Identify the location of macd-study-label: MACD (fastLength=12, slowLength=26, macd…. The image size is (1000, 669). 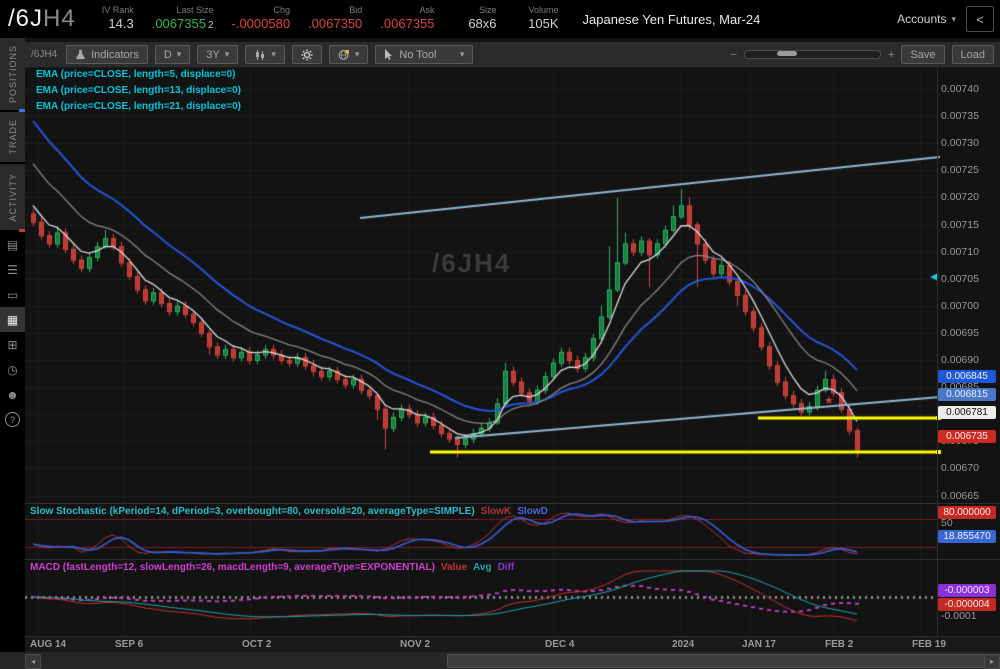
(232, 567).